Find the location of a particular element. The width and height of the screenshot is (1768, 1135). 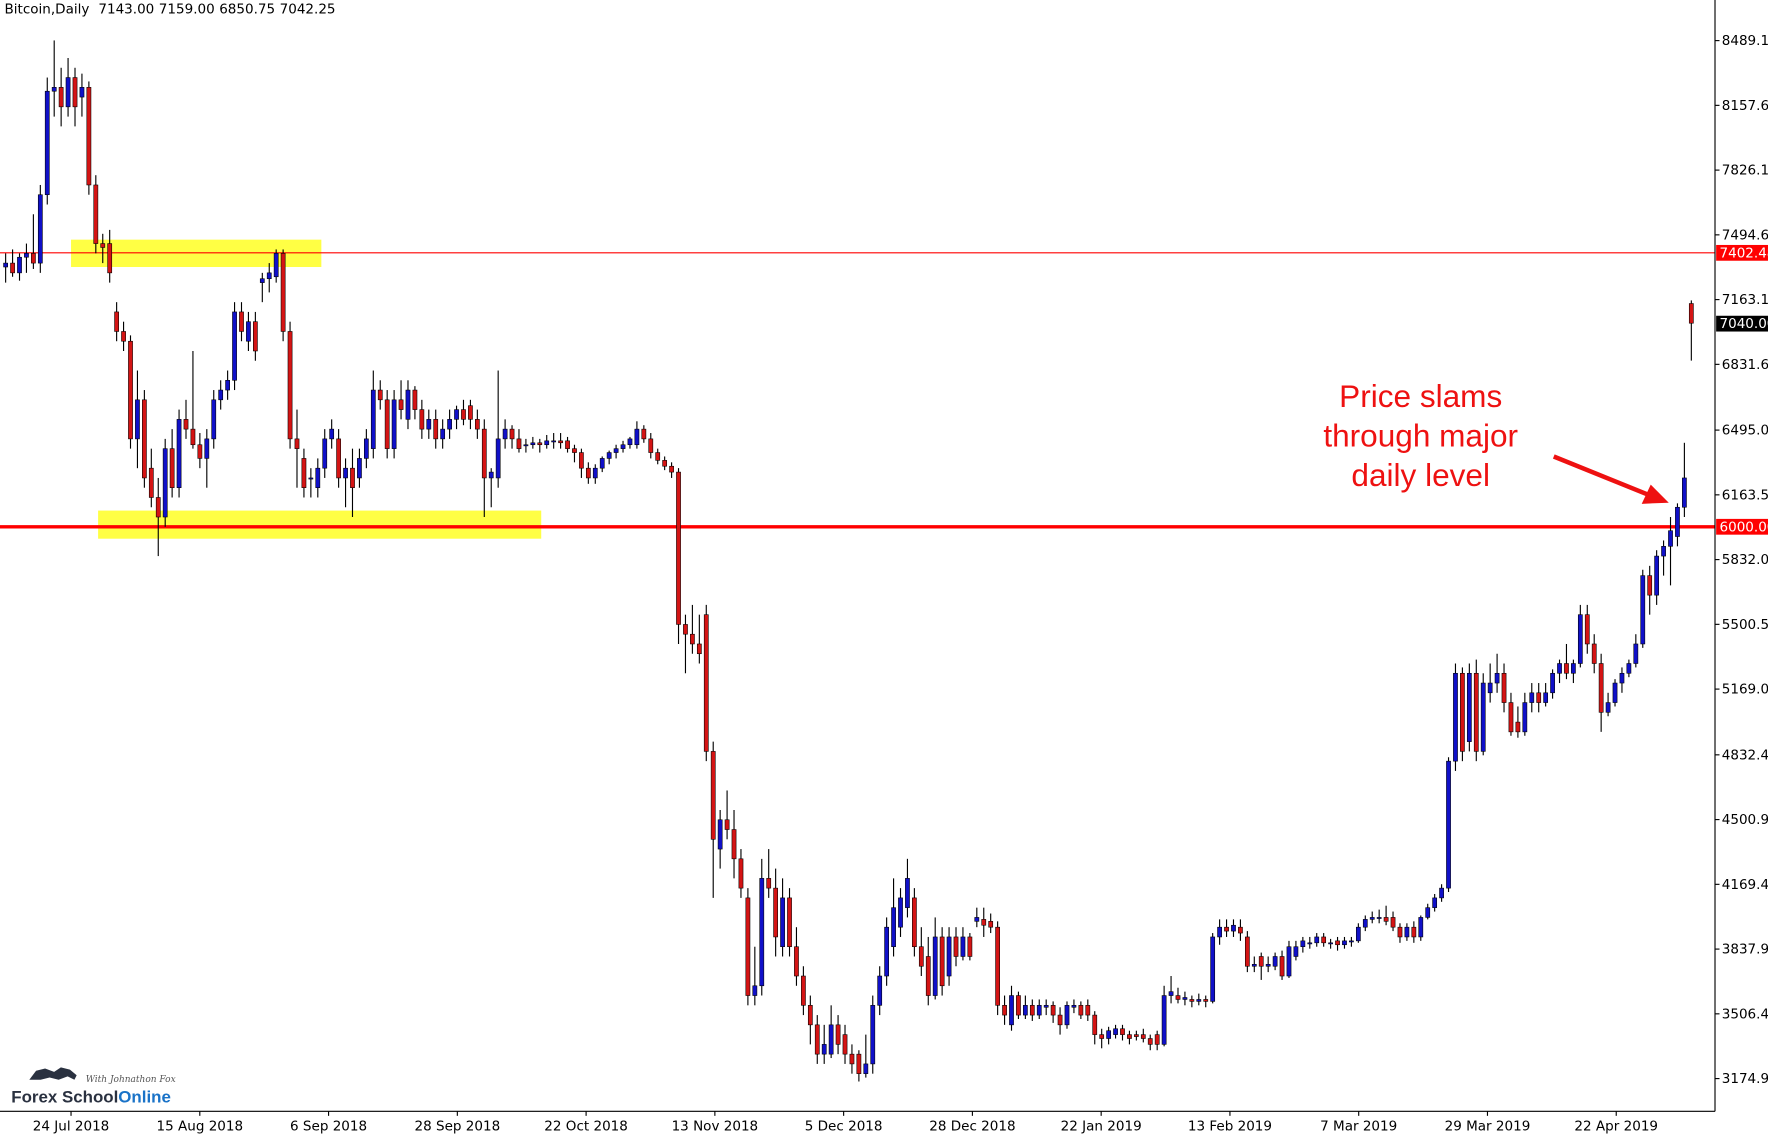

x-tick-label: 22 Oct 2018 is located at coordinates (586, 1126).